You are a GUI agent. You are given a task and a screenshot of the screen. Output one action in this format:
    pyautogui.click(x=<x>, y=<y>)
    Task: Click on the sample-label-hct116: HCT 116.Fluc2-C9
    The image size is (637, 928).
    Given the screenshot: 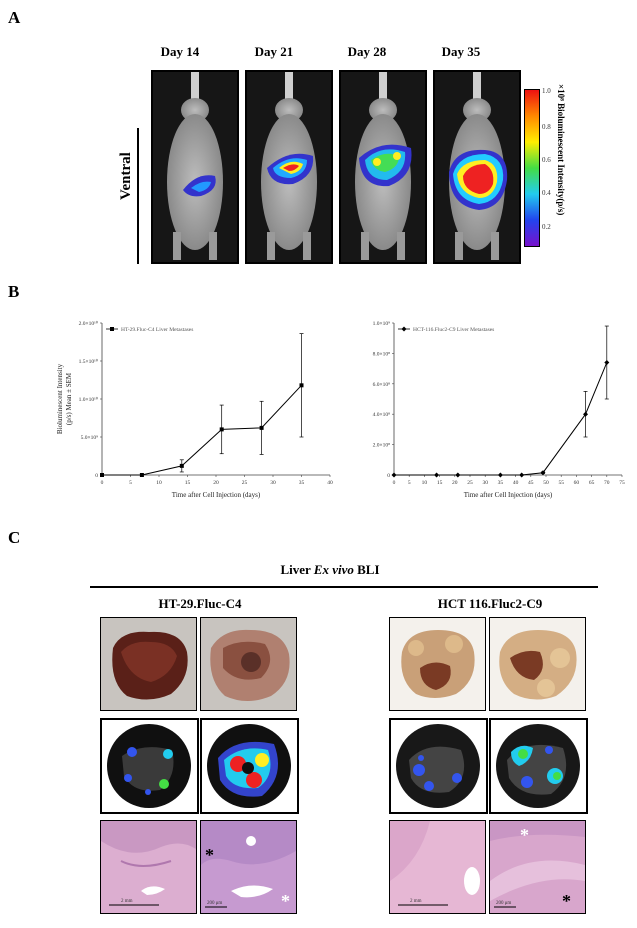 What is the action you would take?
    pyautogui.click(x=490, y=603)
    